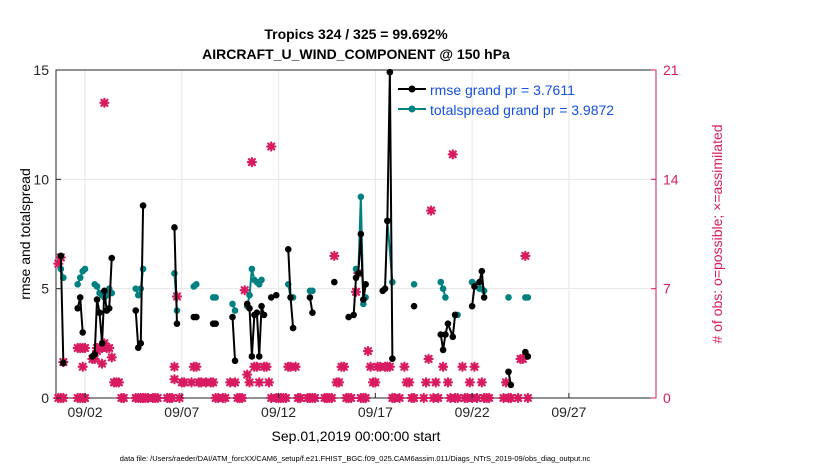 This screenshot has width=830, height=470. Describe the element at coordinates (472, 412) in the screenshot. I see `x-tick-label: 09/22` at that location.